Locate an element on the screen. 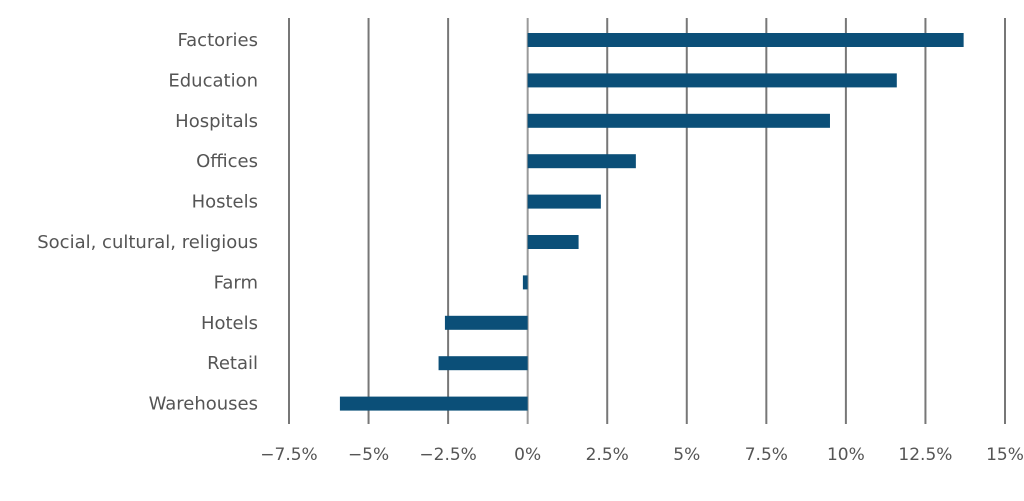  x-tick-label: −2.5% is located at coordinates (447, 455).